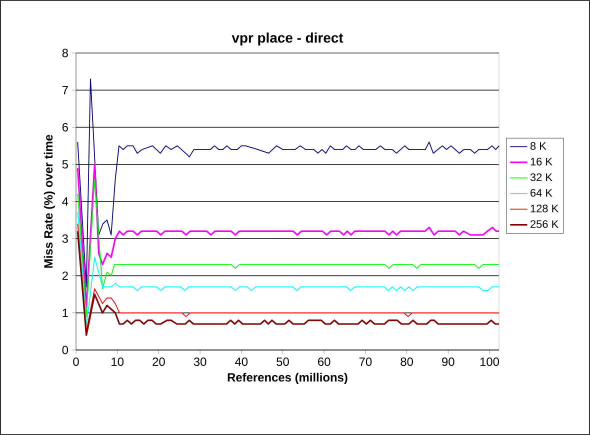 The width and height of the screenshot is (590, 435). I want to click on x-tick-label: 80, so click(406, 362).